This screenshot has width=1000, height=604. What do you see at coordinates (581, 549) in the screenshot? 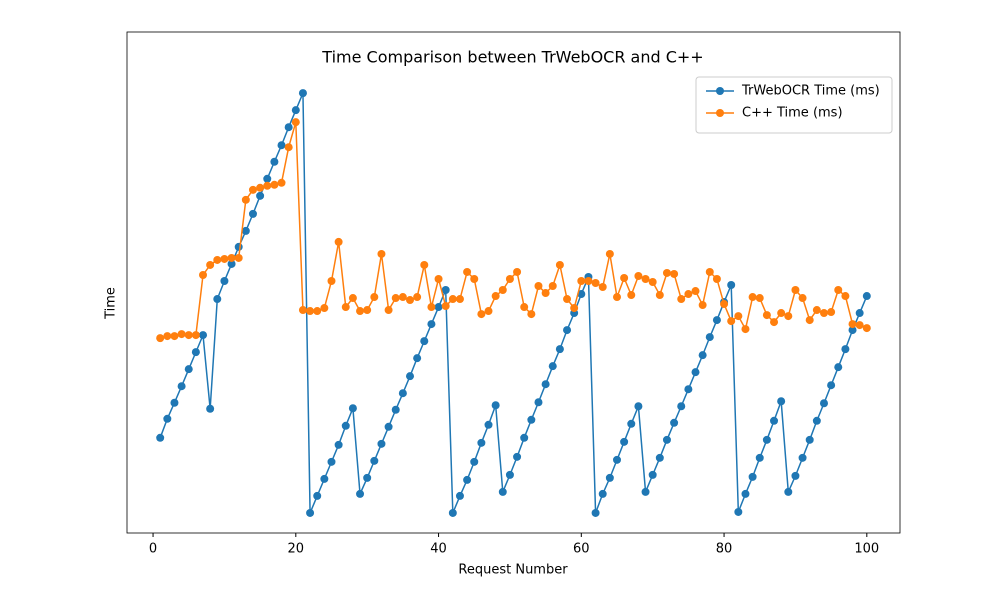
I see `x-tick-label: 60` at bounding box center [581, 549].